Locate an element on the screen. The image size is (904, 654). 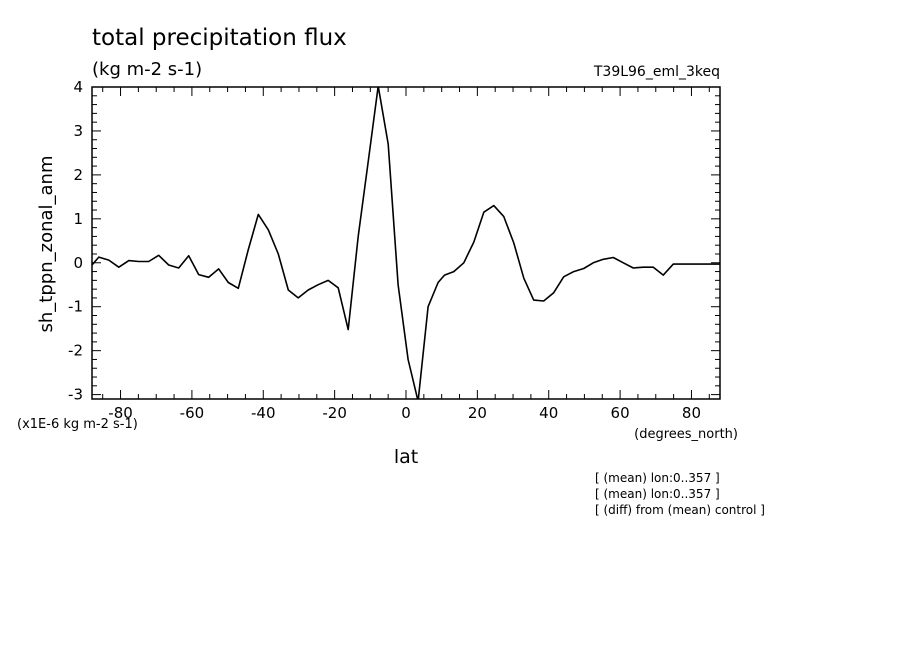
x-tick-label: -80 is located at coordinates (120, 413).